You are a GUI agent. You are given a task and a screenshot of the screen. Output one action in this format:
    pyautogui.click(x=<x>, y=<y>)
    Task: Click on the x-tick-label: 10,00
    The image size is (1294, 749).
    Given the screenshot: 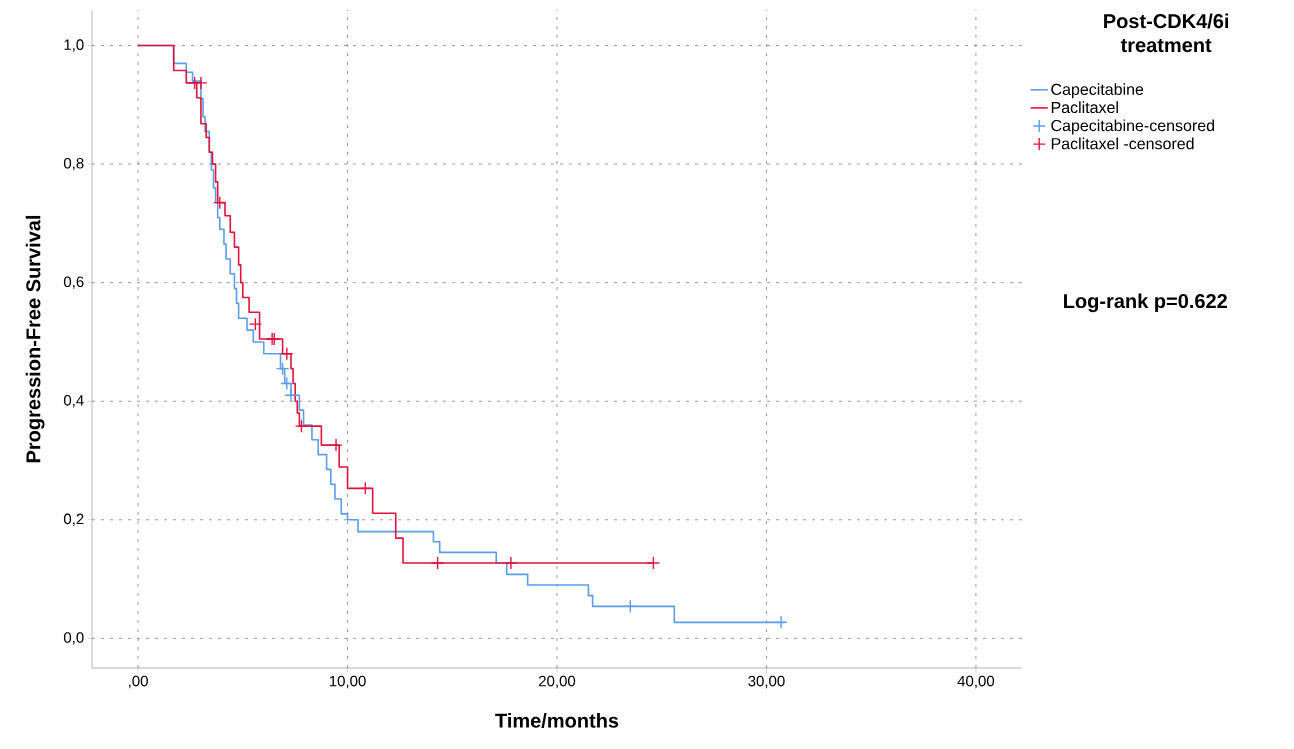 What is the action you would take?
    pyautogui.click(x=347, y=682)
    